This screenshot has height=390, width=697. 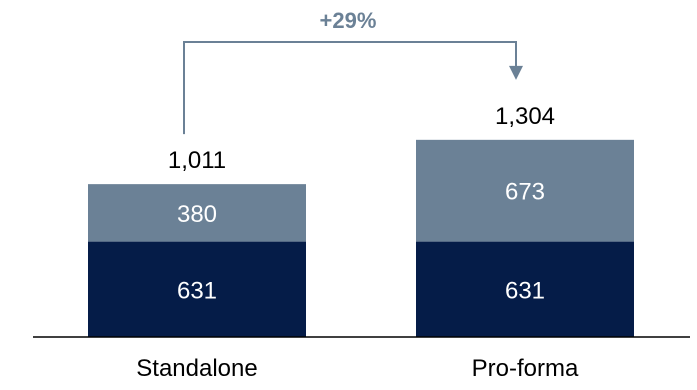 I want to click on bar-segment-2-standalone, so click(x=197, y=213).